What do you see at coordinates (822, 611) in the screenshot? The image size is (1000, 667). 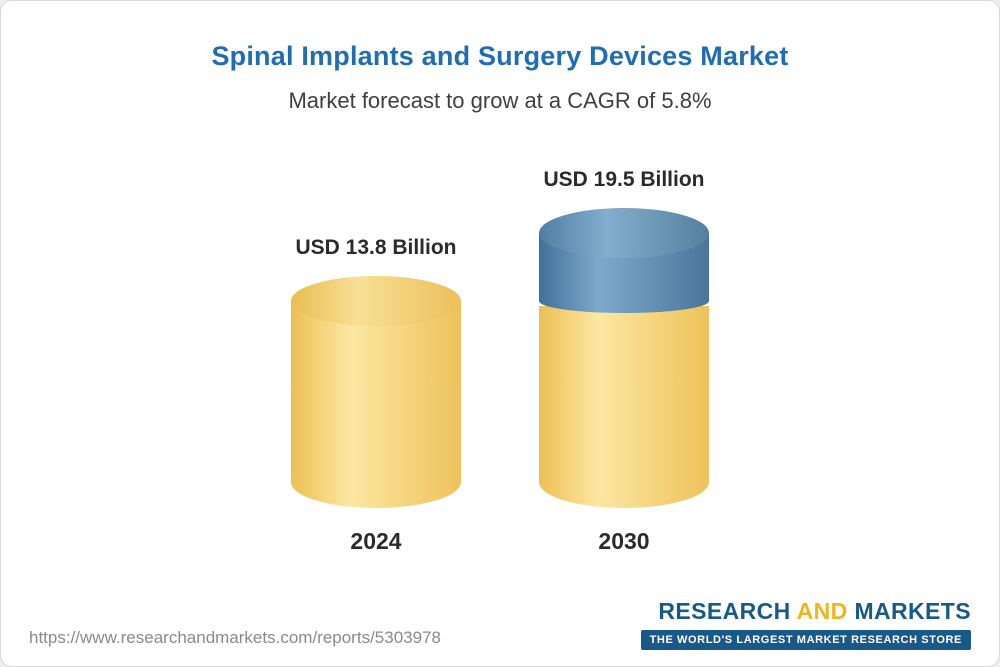 I see `logo-word-and: AND` at bounding box center [822, 611].